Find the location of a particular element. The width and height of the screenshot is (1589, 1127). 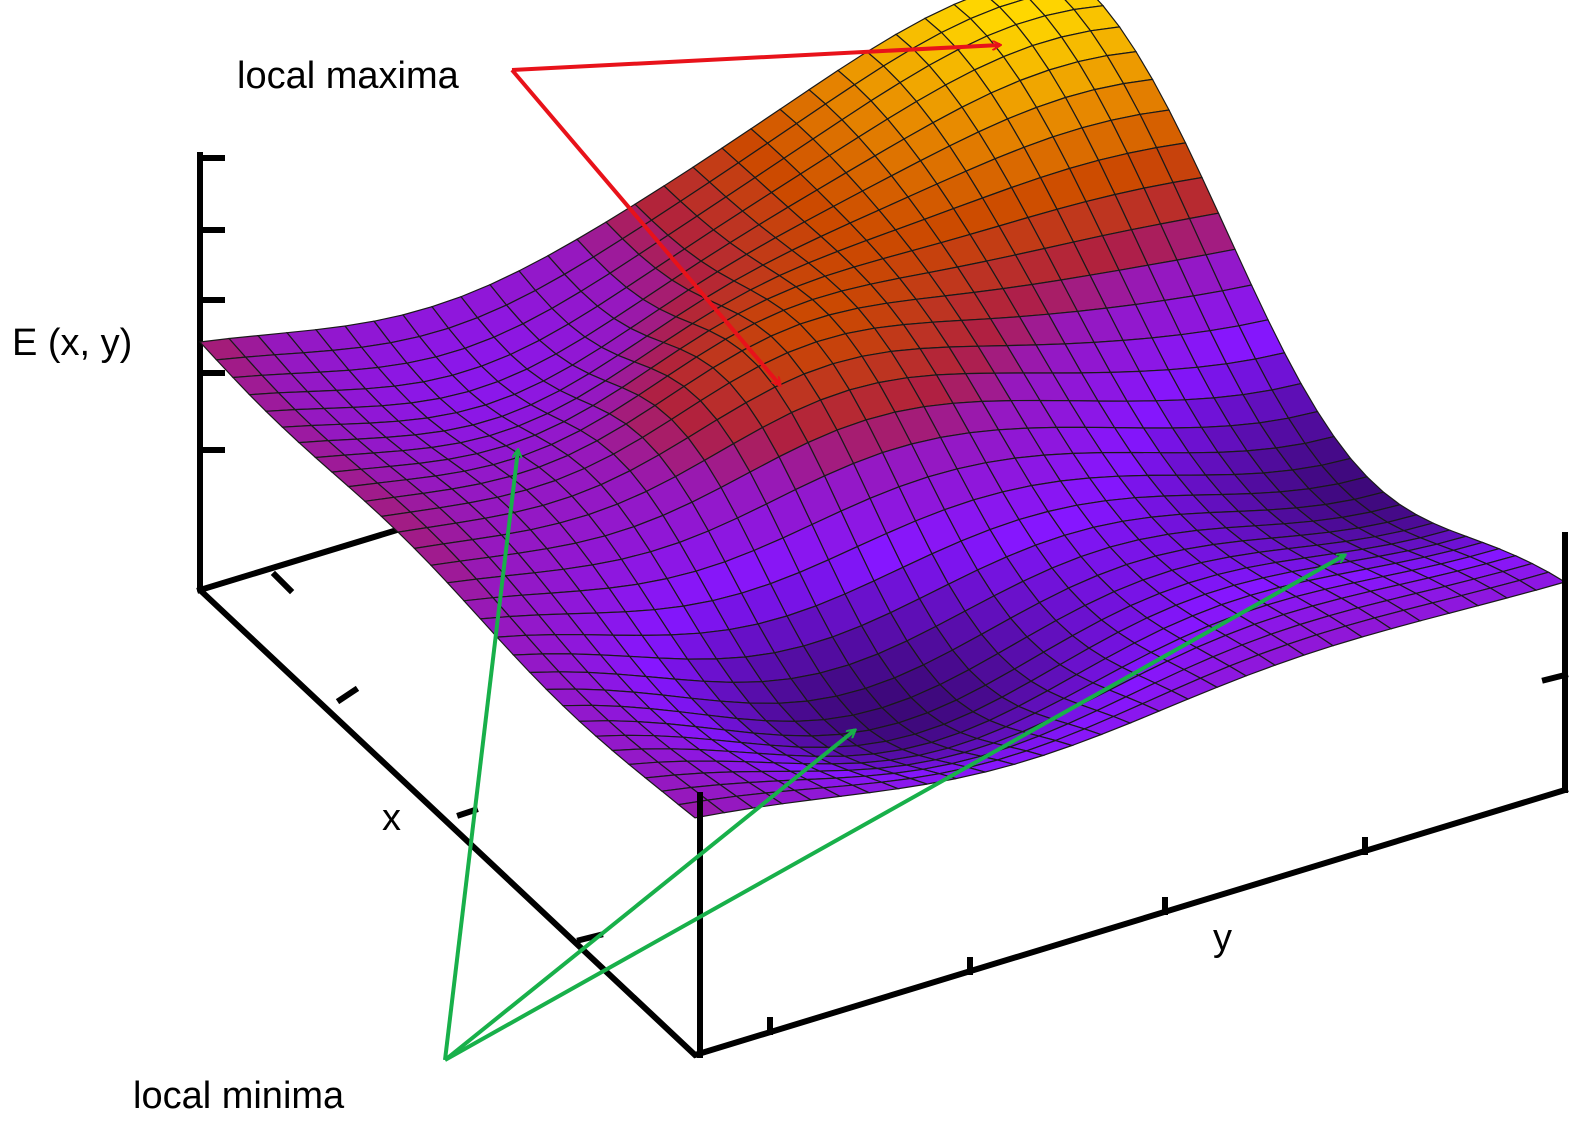

z-ticks is located at coordinates (211, 304).